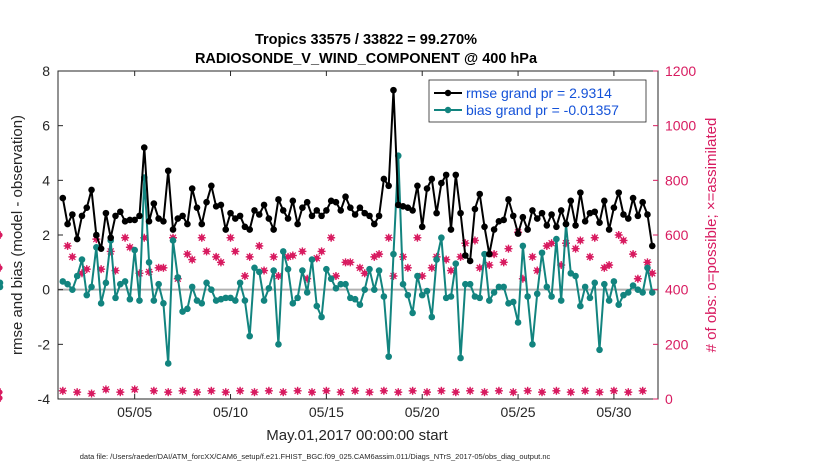 This screenshot has height=475, width=830. What do you see at coordinates (326, 412) in the screenshot?
I see `x-tick-label: 05/15` at bounding box center [326, 412].